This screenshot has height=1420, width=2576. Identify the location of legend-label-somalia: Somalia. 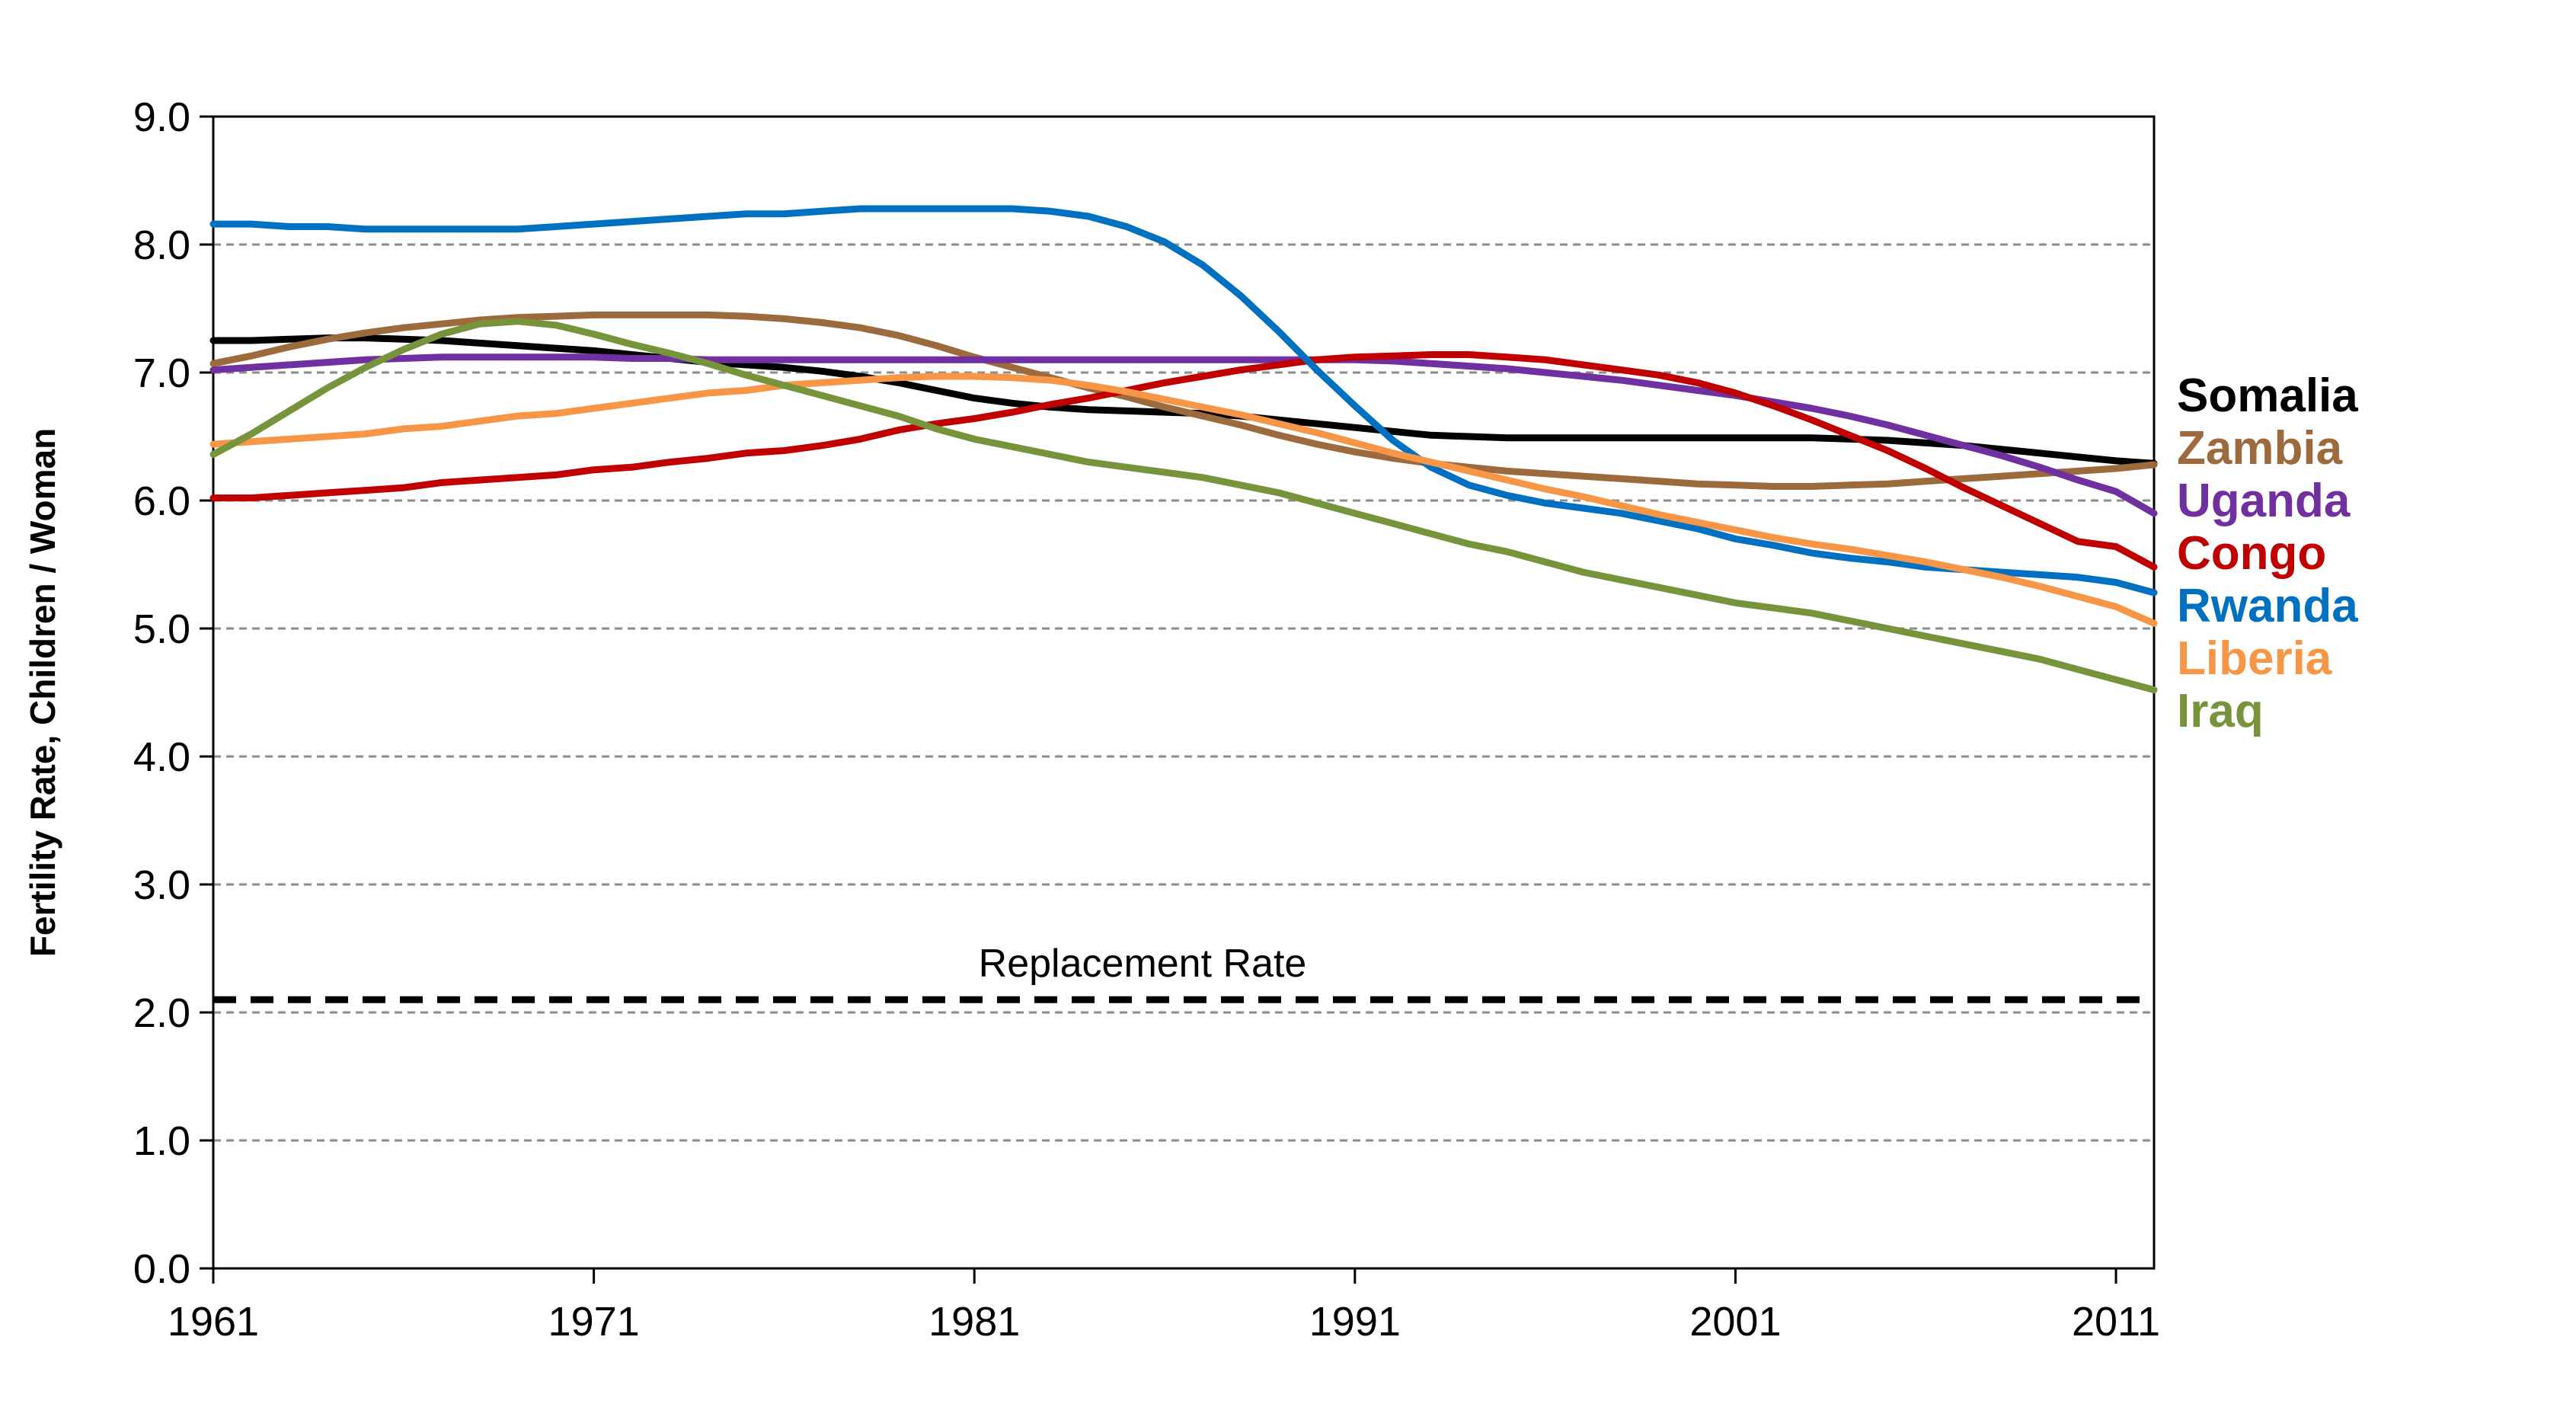
(2267, 395).